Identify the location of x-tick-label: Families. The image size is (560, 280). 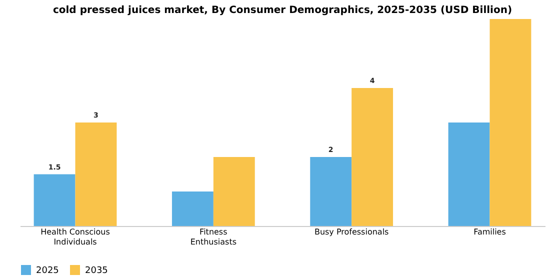
(490, 232).